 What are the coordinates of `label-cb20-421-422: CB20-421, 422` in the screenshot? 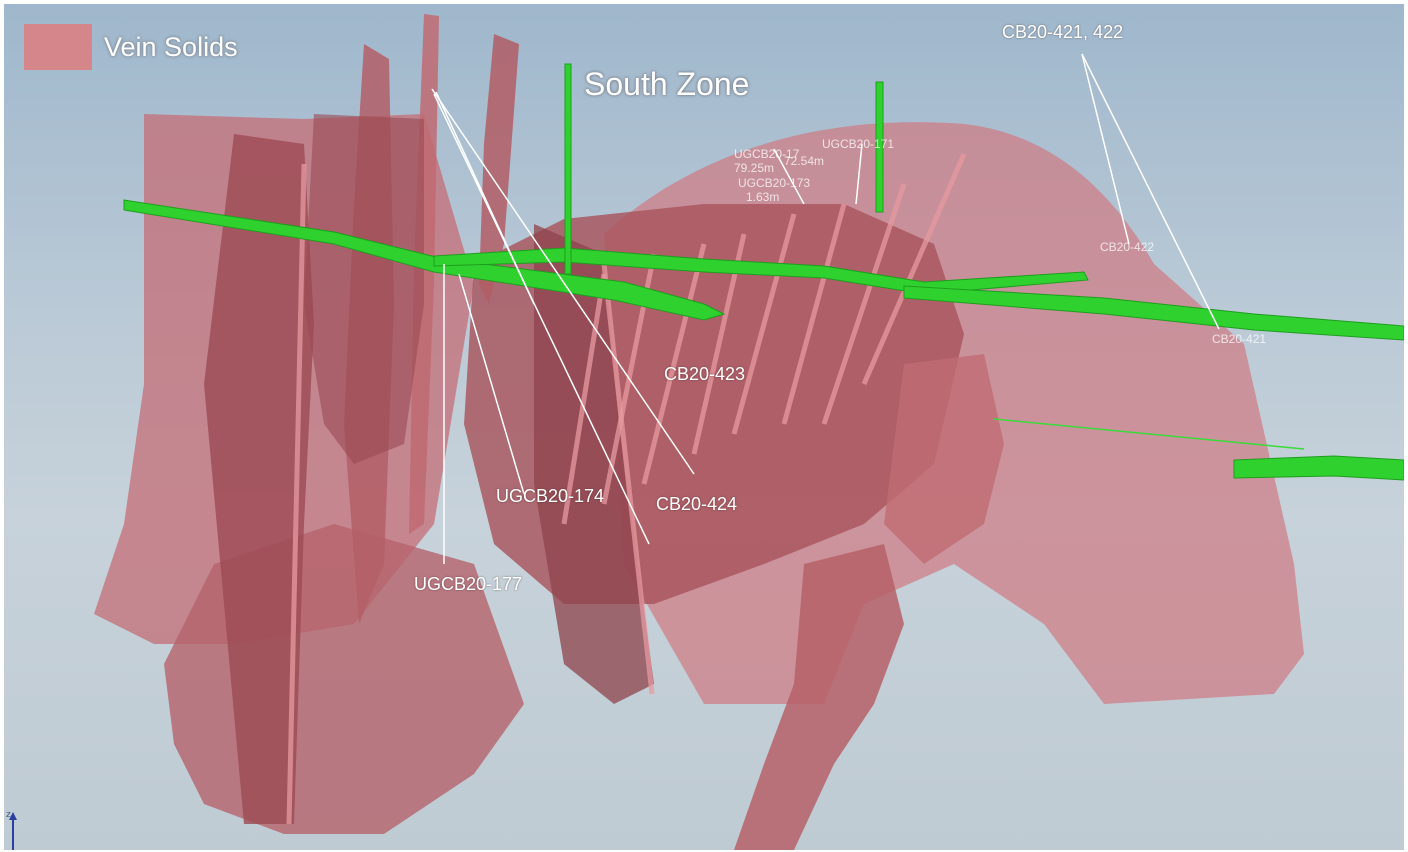 It's located at (1063, 32).